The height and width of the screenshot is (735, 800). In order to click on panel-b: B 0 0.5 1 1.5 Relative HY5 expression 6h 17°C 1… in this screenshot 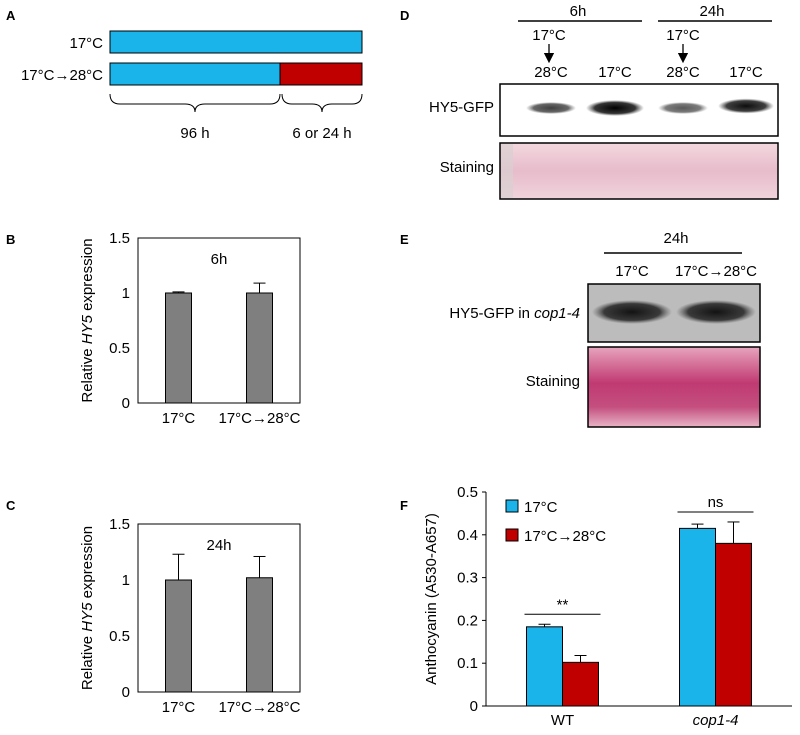, I will do `click(153, 328)`.